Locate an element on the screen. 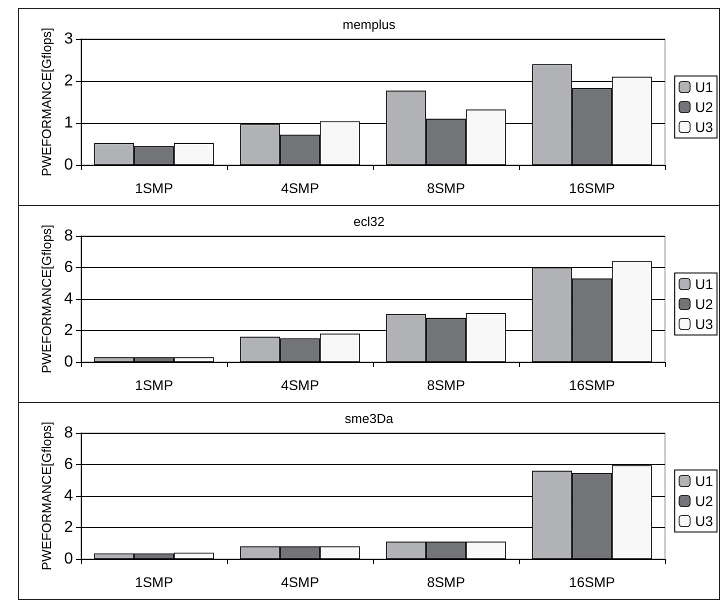 Image resolution: width=728 pixels, height=610 pixels. chart-title: memplus is located at coordinates (369, 24).